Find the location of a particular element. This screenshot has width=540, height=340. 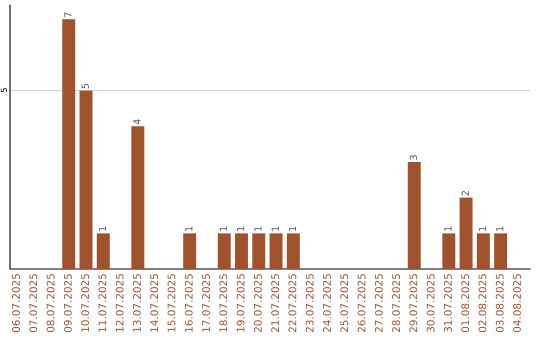

data-label: 4 is located at coordinates (137, 121).